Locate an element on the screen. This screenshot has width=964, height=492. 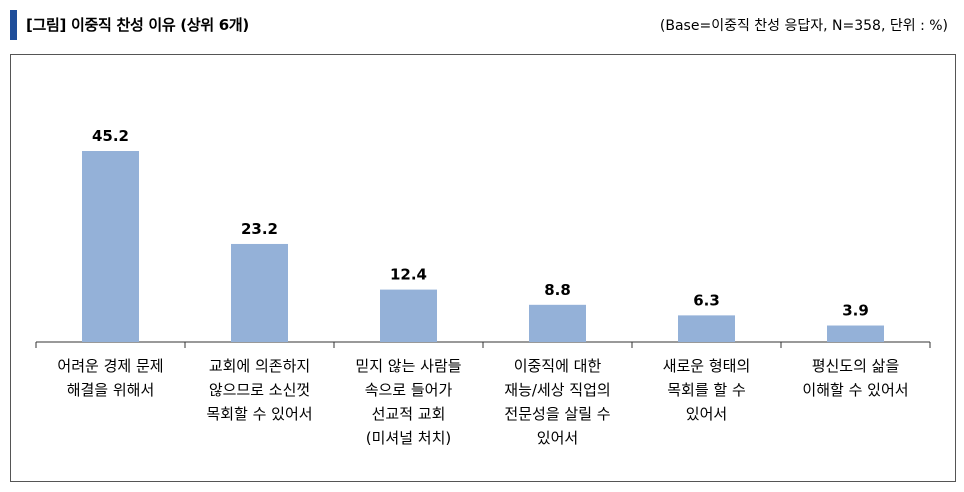
data-label-3: 12.4 is located at coordinates (408, 275).